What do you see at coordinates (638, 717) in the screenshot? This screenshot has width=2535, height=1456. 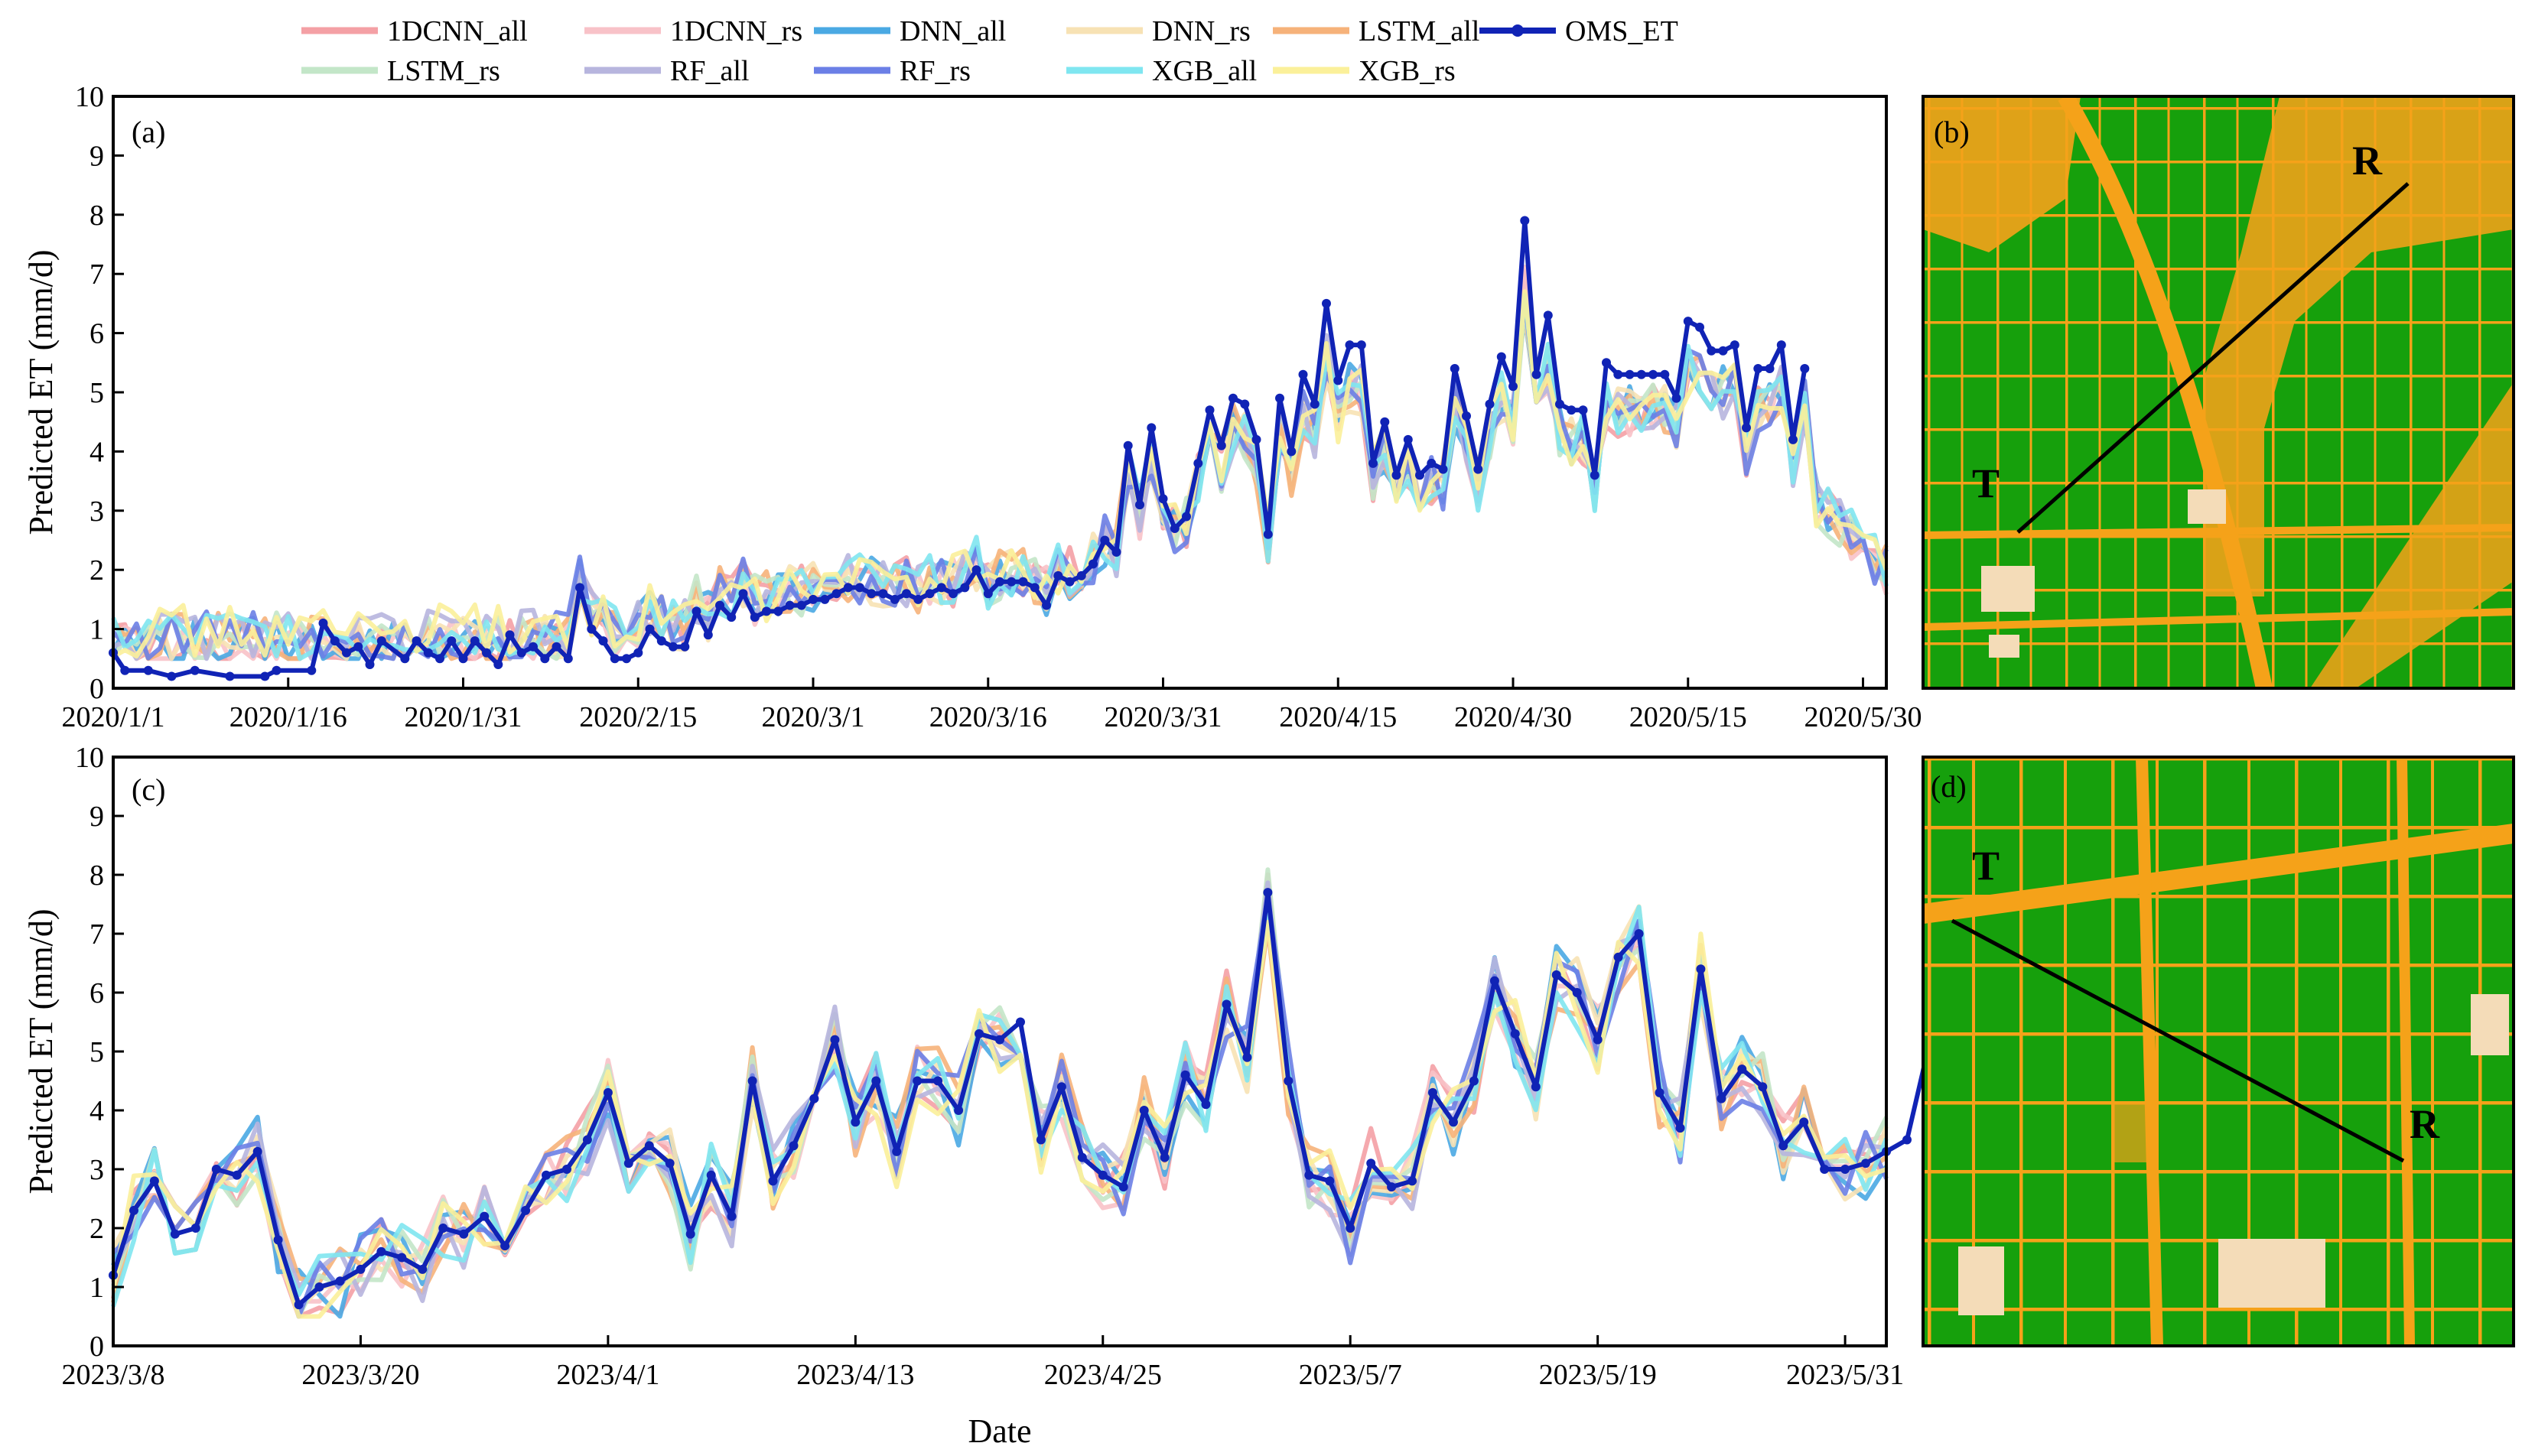 I see `x-tick-label-a-3: 2020/2/15` at bounding box center [638, 717].